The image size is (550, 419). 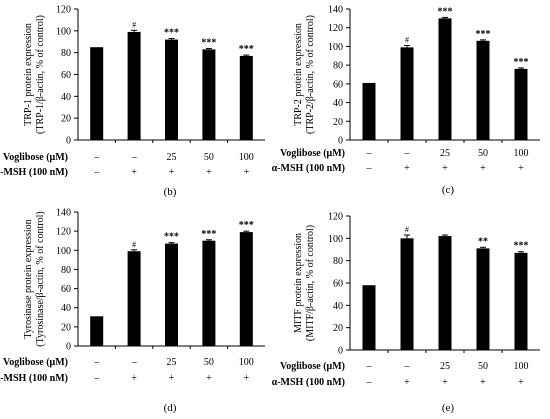 What do you see at coordinates (310, 74) in the screenshot?
I see `y-axis-label-line: (TRP-2/β-actin, % of control)` at bounding box center [310, 74].